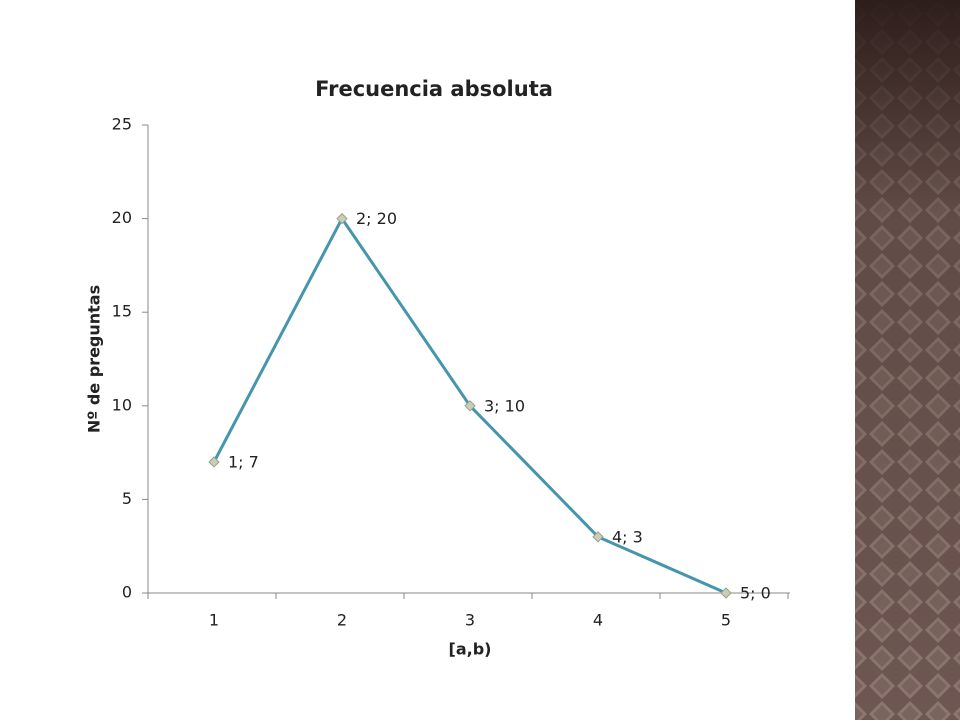  I want to click on x-tick-label: 3, so click(470, 620).